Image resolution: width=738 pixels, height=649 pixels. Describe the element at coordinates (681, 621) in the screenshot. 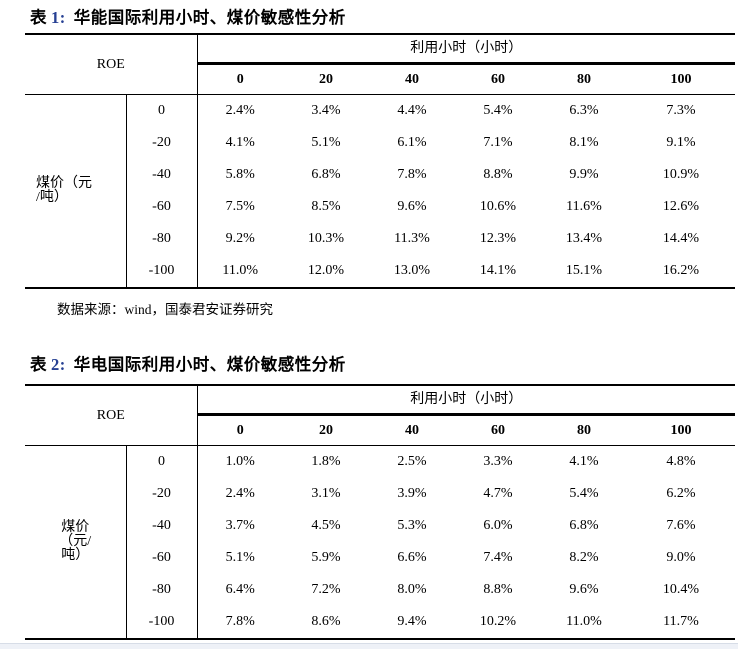

I see `data-cell: 11.7%` at that location.